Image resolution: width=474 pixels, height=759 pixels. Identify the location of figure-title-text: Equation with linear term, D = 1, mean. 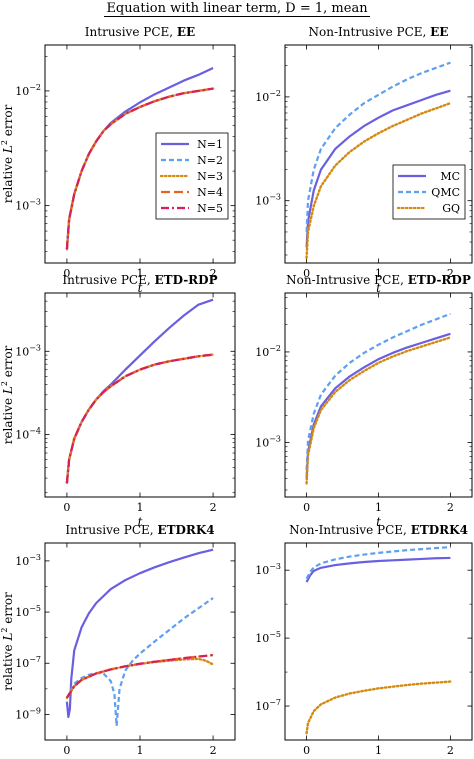
(237, 9).